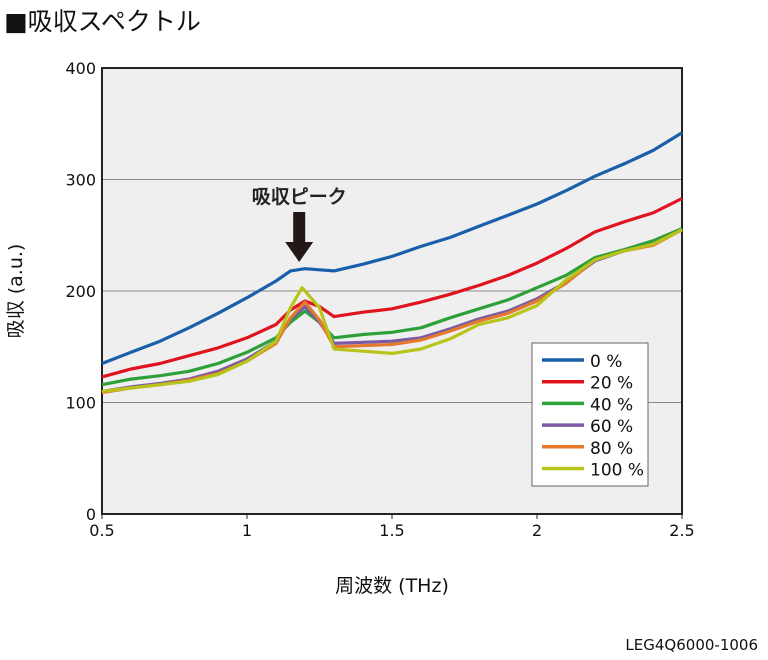  What do you see at coordinates (299, 237) in the screenshot?
I see `down-arrow-icon` at bounding box center [299, 237].